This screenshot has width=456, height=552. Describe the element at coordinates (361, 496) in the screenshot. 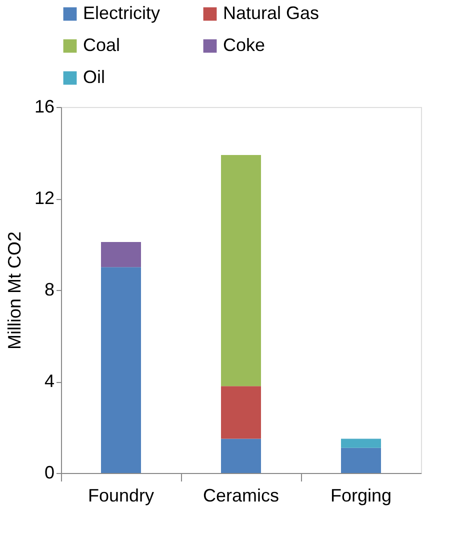

I see `x-tick-label: Forging` at that location.